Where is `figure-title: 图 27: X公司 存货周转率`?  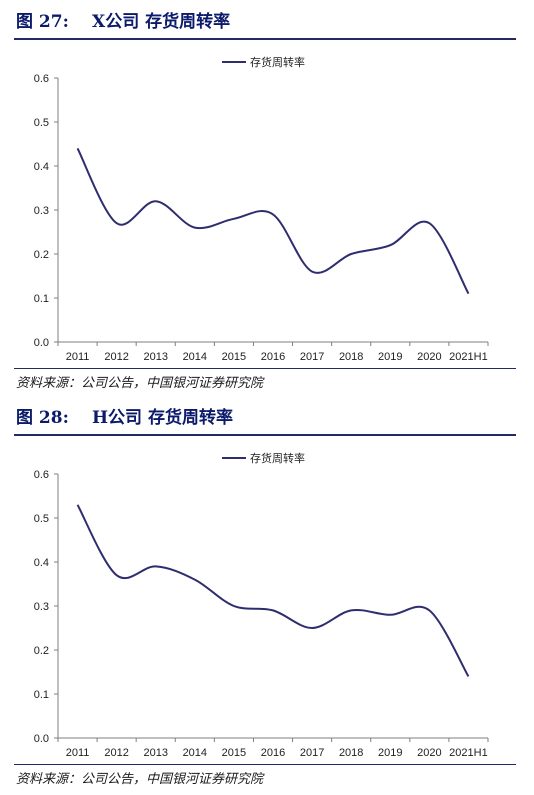
figure-title: 图 27: X公司 存货周转率 is located at coordinates (123, 22).